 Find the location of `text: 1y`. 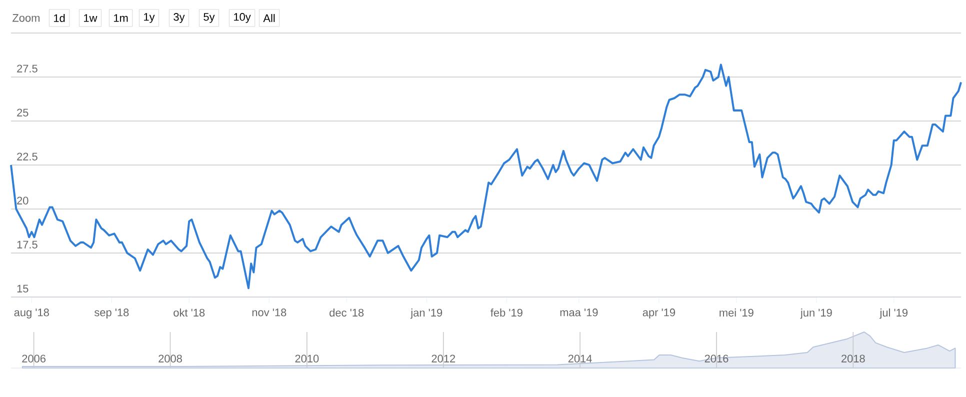

text: 1y is located at coordinates (149, 18).